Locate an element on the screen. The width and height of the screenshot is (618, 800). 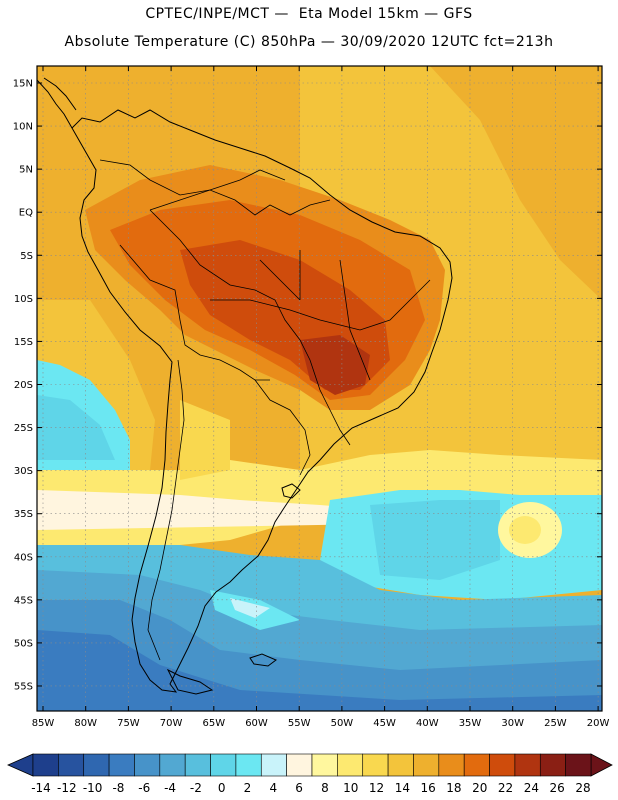
lat-label: 15N is located at coordinates (23, 84).